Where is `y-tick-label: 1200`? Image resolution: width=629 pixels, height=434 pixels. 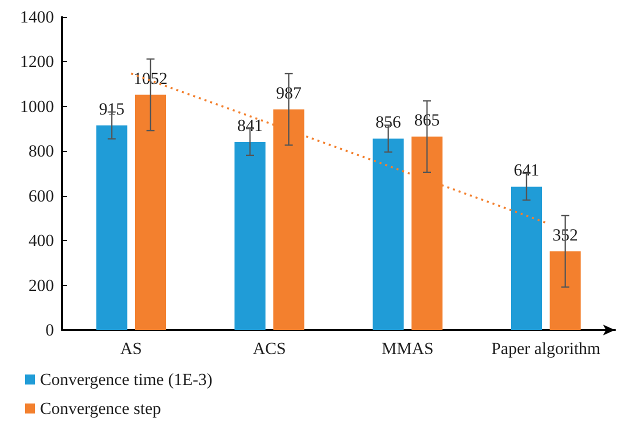
y-tick-label: 1200 is located at coordinates (37, 62).